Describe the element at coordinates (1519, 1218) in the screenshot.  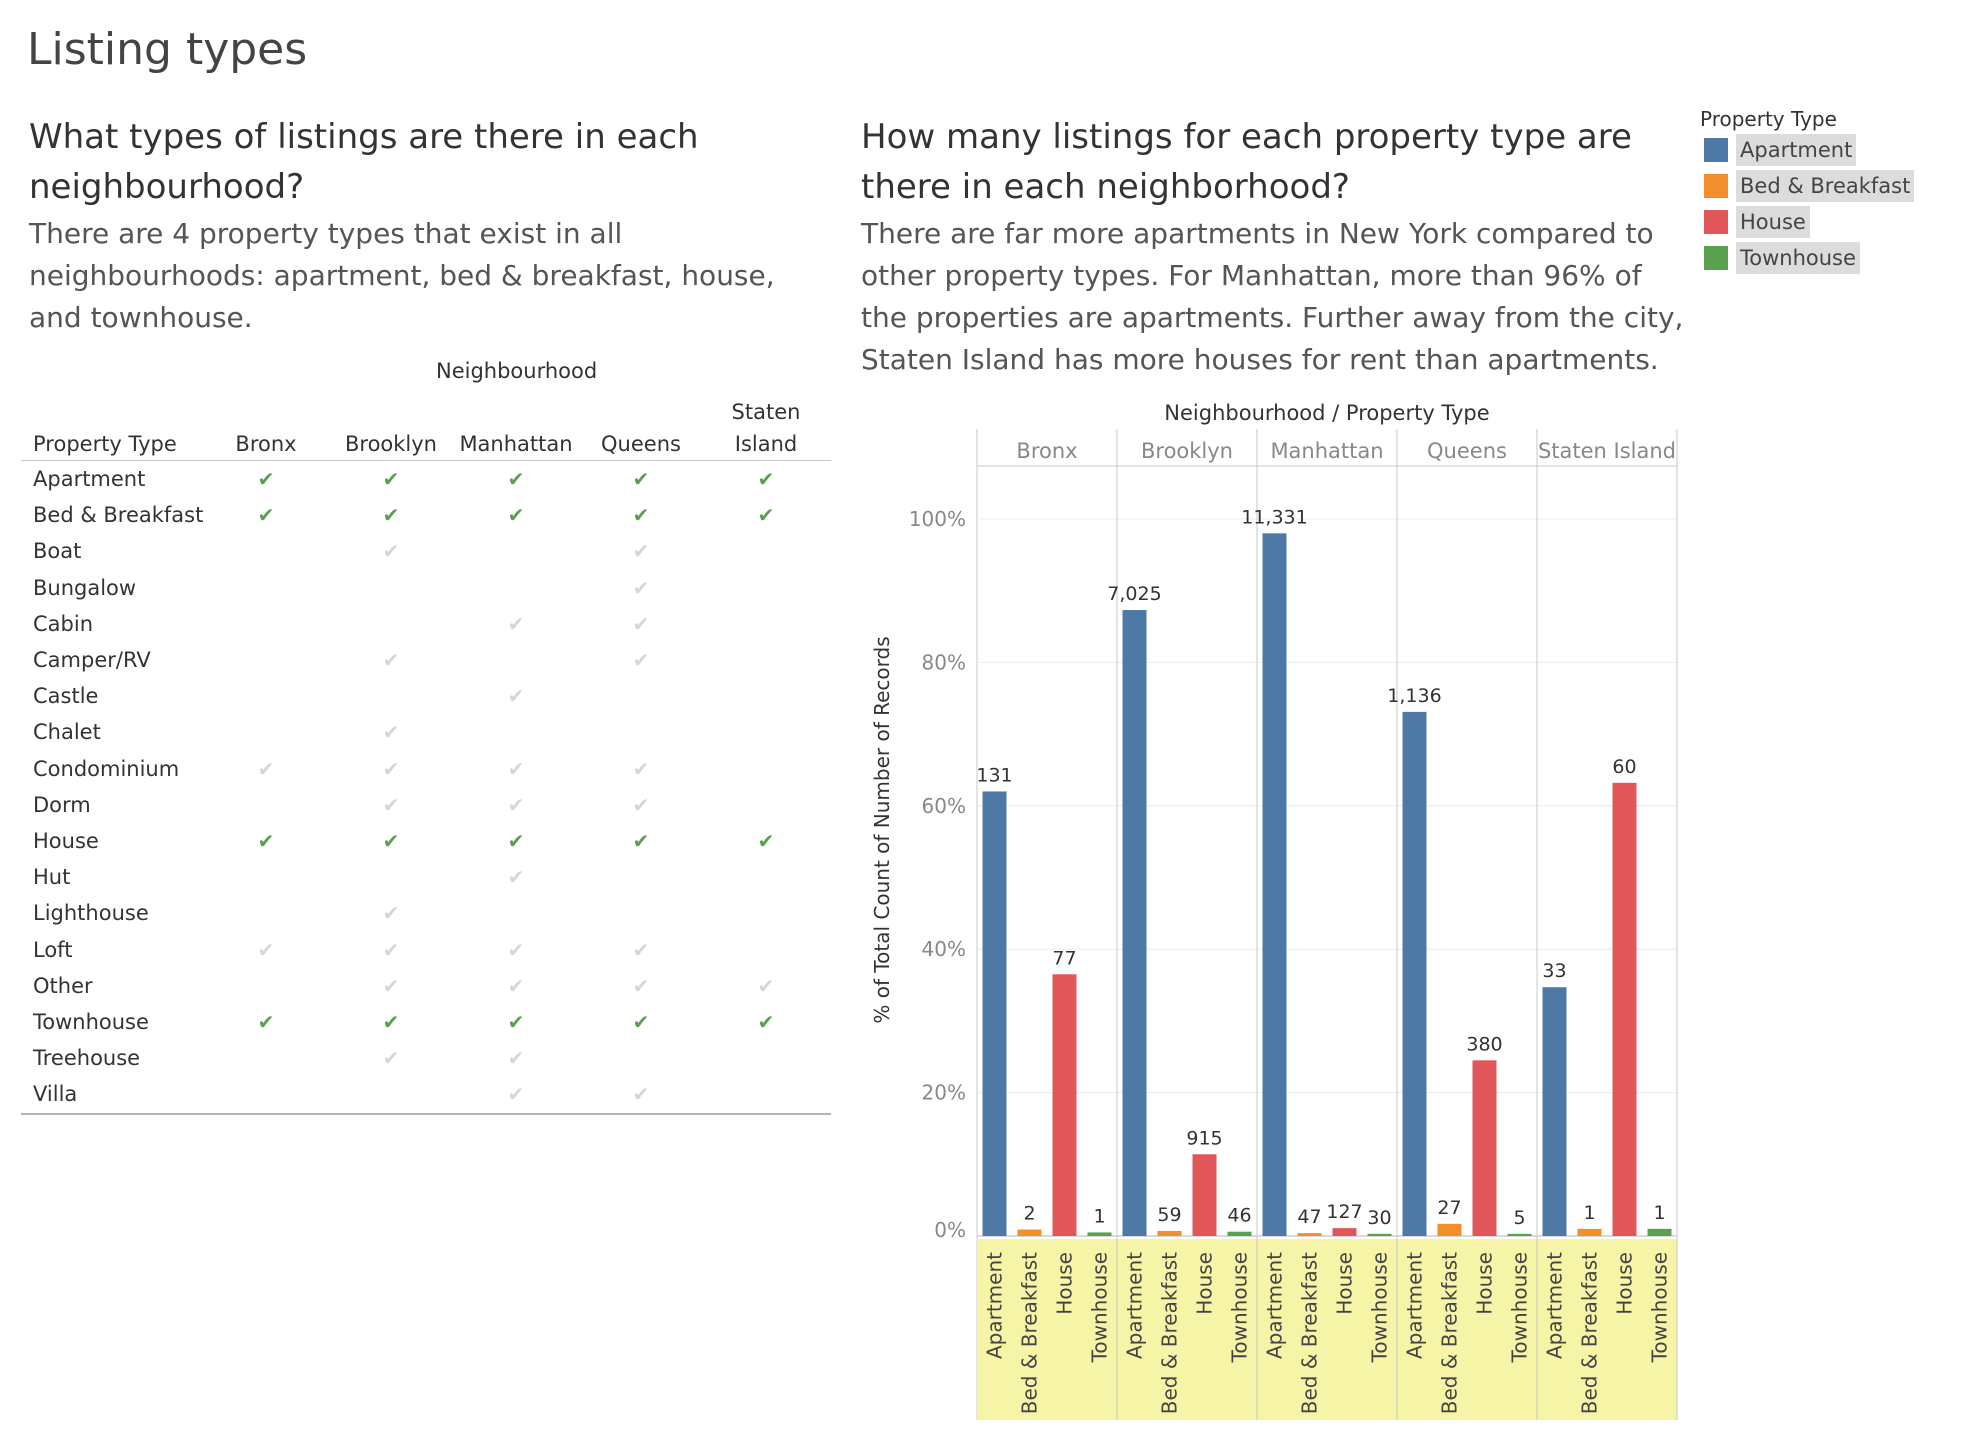
I see `bar-value-label: 5` at that location.